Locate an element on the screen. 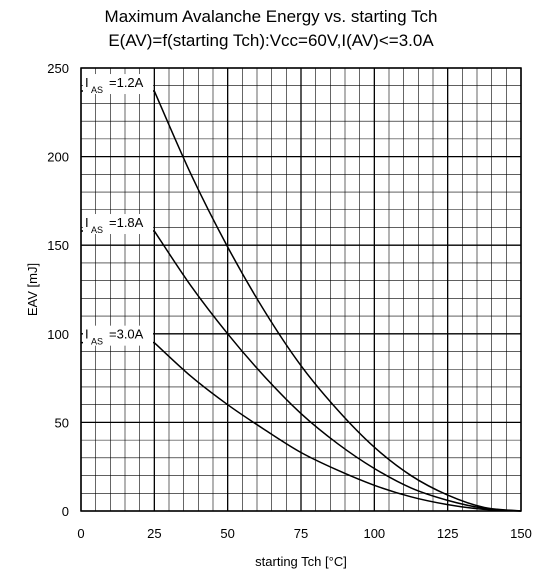  series-label: I AS =1.2A is located at coordinates (118, 84).